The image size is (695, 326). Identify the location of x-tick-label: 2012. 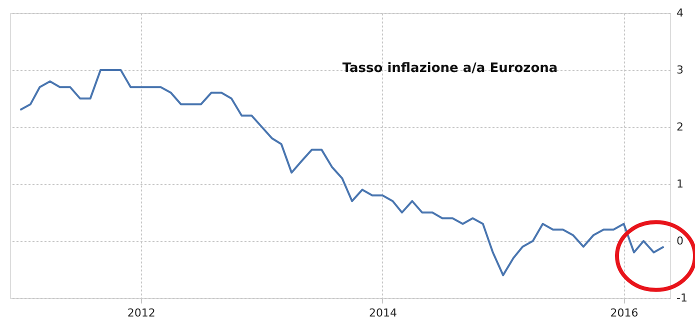
(141, 313).